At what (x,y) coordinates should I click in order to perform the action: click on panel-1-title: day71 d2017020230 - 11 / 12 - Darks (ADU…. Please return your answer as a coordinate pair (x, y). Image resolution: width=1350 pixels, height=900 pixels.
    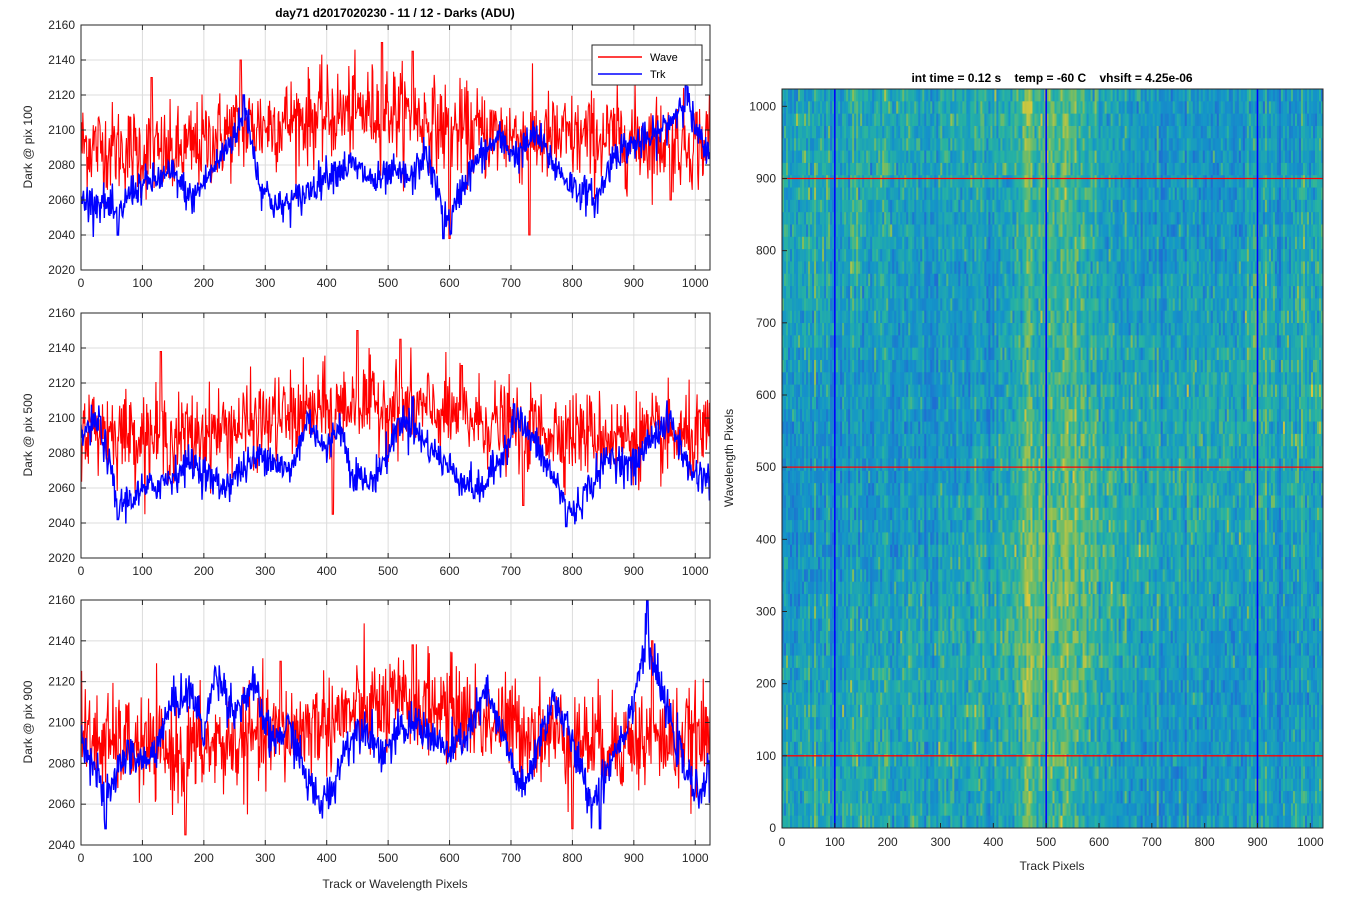
    Looking at the image, I should click on (394, 13).